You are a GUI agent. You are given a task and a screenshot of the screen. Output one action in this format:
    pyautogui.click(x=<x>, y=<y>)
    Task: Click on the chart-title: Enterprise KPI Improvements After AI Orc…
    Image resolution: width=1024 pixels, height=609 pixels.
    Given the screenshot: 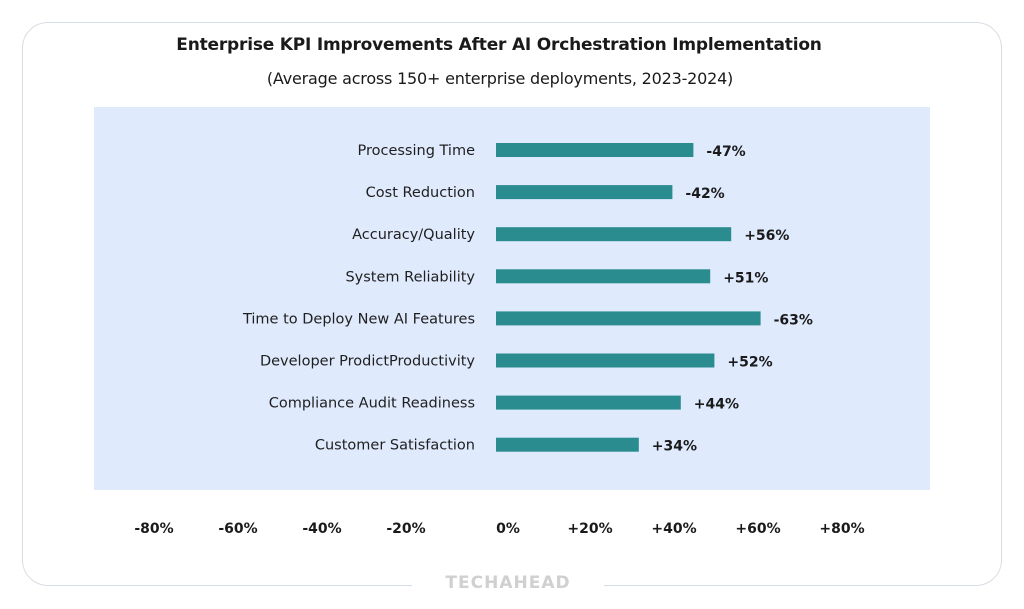 What is the action you would take?
    pyautogui.click(x=499, y=45)
    